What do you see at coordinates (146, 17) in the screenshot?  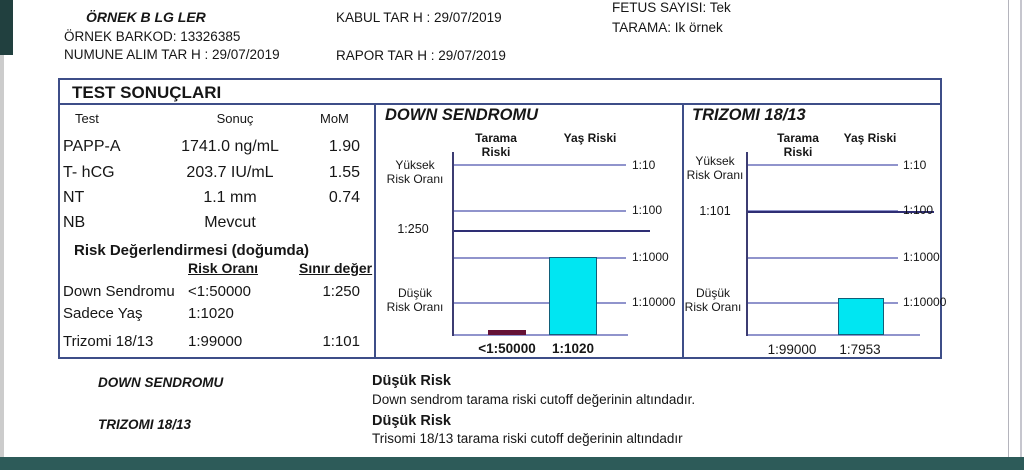 I see `sample-info-title: ÖRNEK B LG LER` at bounding box center [146, 17].